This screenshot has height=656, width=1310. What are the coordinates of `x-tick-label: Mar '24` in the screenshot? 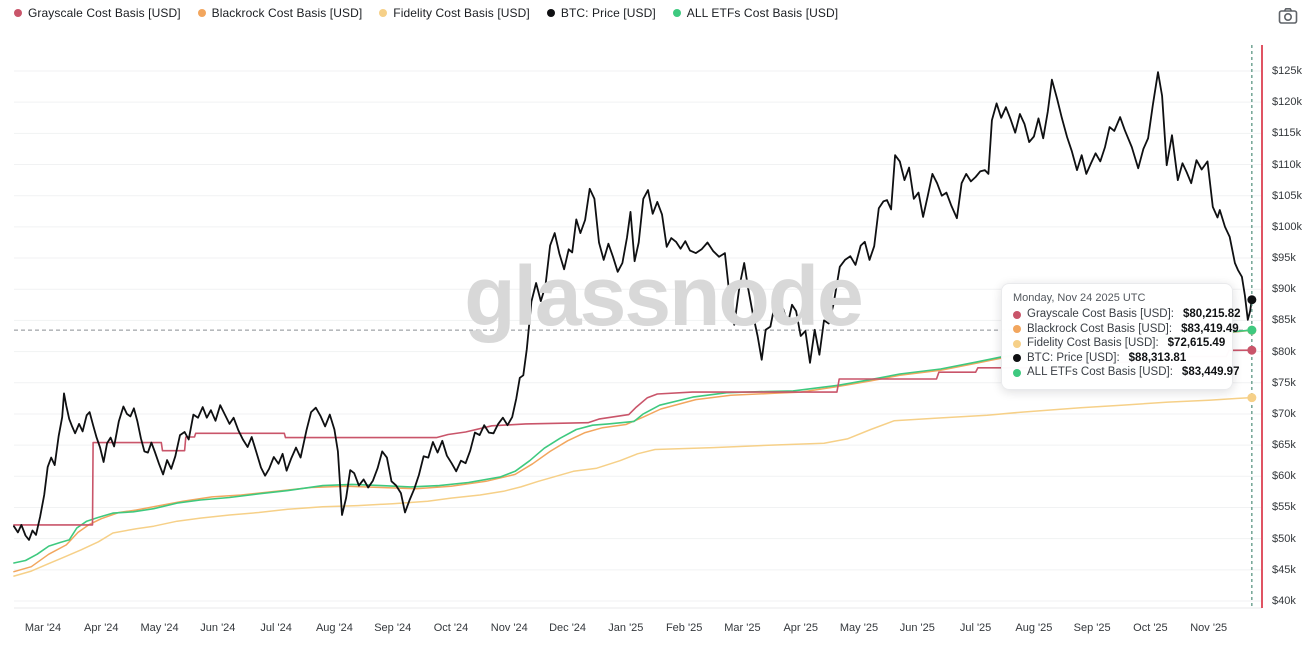 It's located at (43, 628).